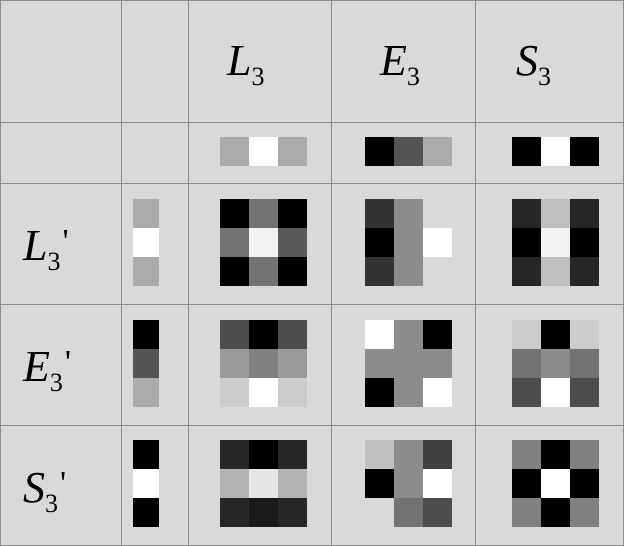 The width and height of the screenshot is (624, 546). Describe the element at coordinates (403, 61) in the screenshot. I see `col-header-e3: E3` at that location.